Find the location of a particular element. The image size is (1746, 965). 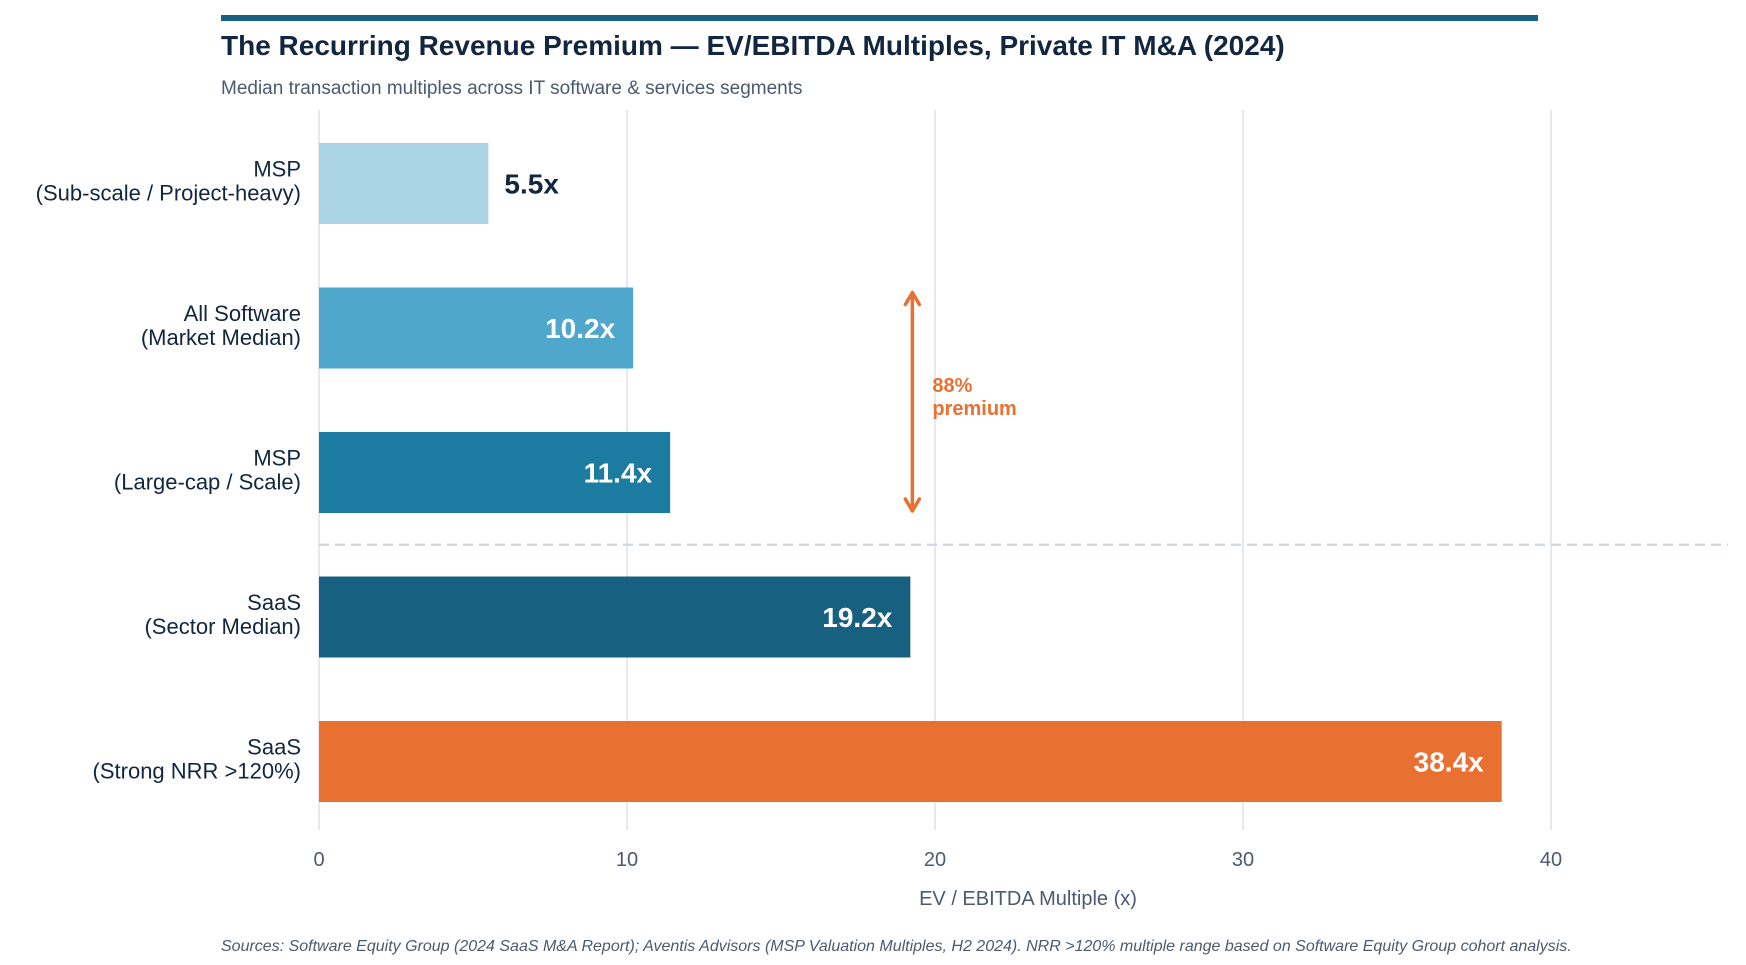

category-label: (Strong NRR >120%) is located at coordinates (197, 771).